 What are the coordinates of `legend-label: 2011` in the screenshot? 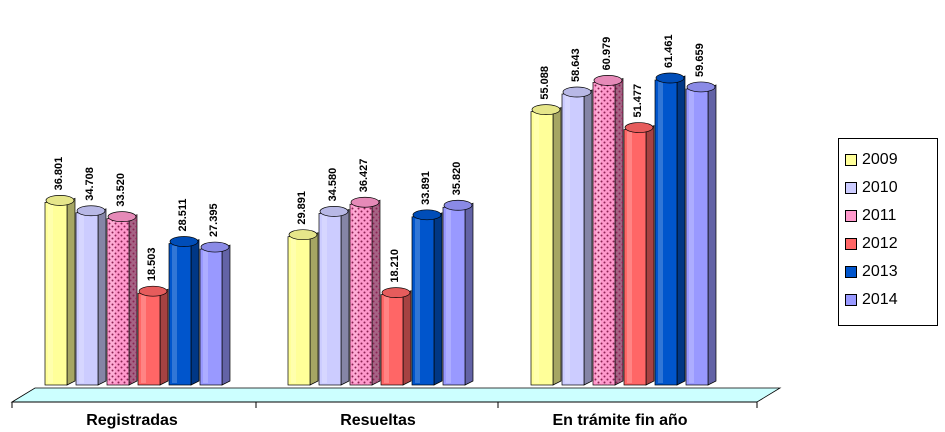 It's located at (879, 215).